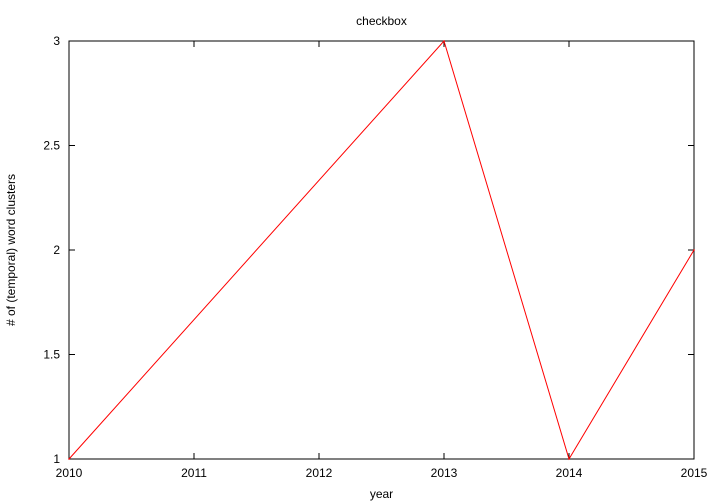 This screenshot has height=504, width=720. Describe the element at coordinates (51, 146) in the screenshot. I see `y-tick-label: 2.5` at that location.